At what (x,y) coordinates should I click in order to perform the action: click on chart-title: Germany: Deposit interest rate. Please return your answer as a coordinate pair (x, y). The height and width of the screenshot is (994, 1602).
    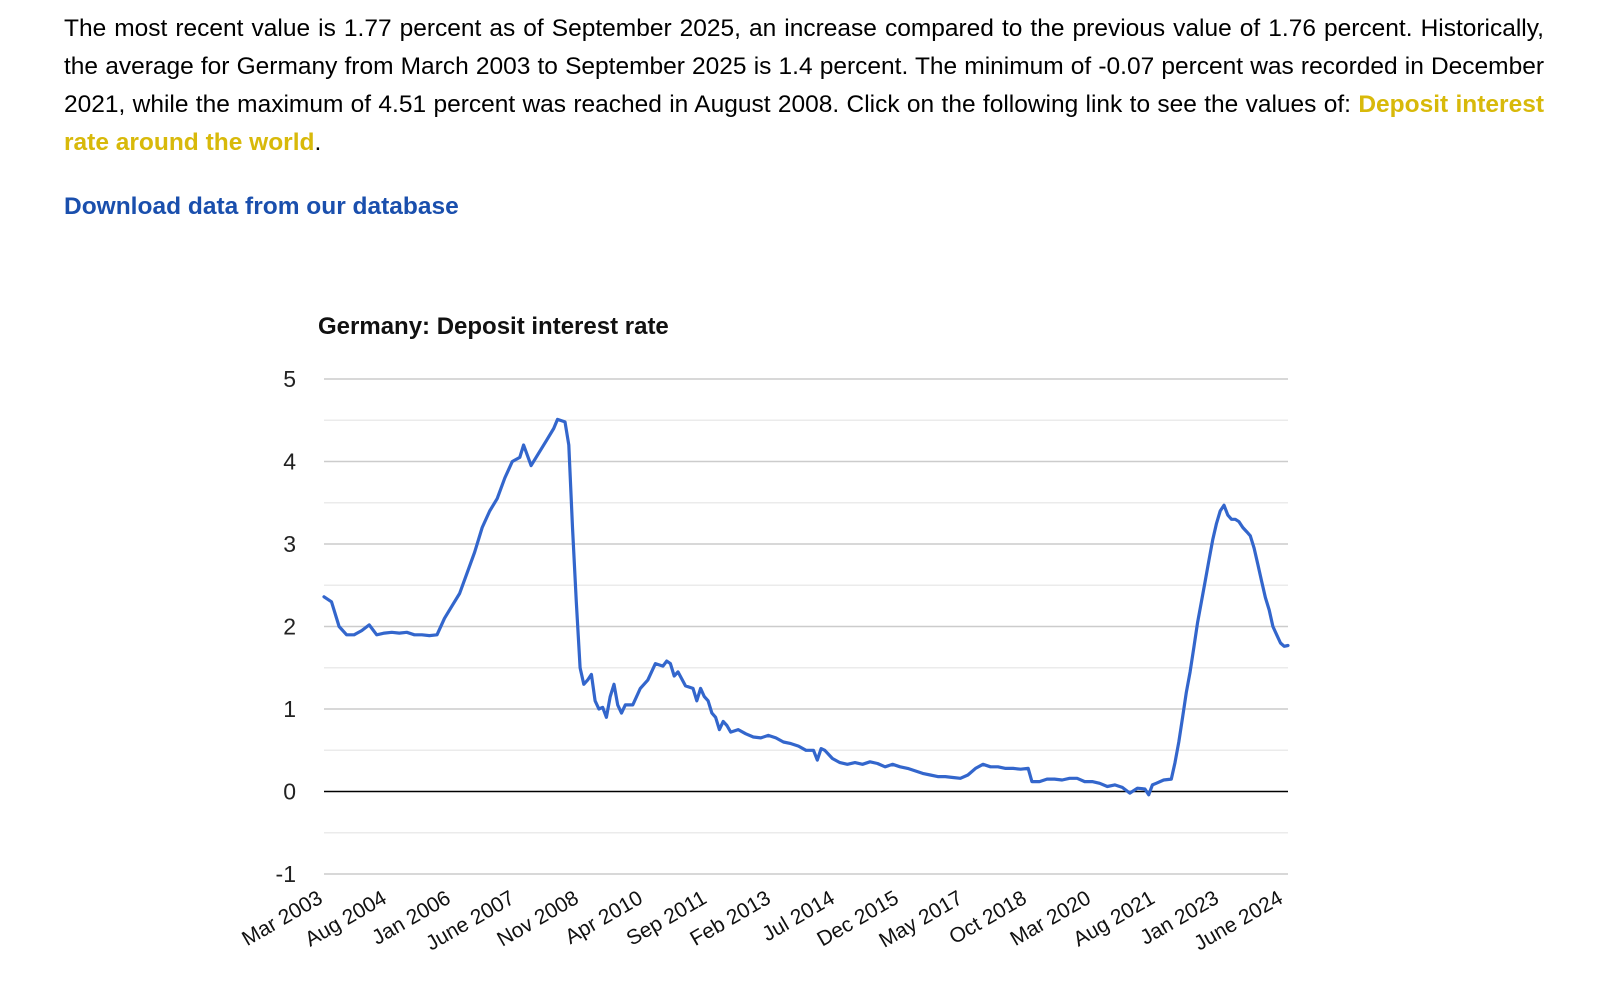
    Looking at the image, I should click on (493, 326).